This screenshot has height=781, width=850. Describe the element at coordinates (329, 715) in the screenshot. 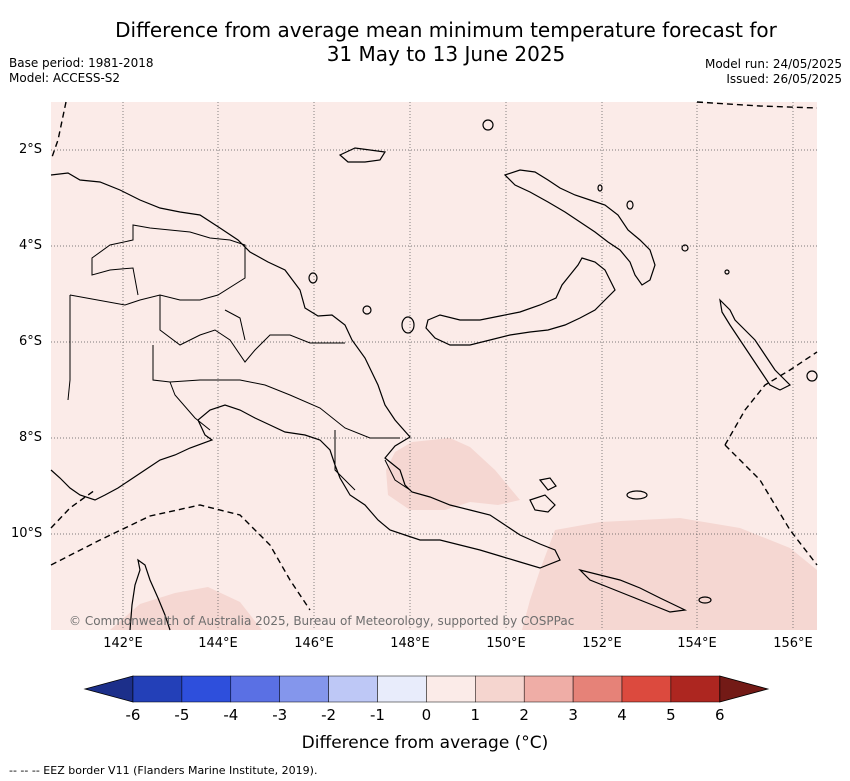

I see `colorbar-tick-label: -2` at that location.